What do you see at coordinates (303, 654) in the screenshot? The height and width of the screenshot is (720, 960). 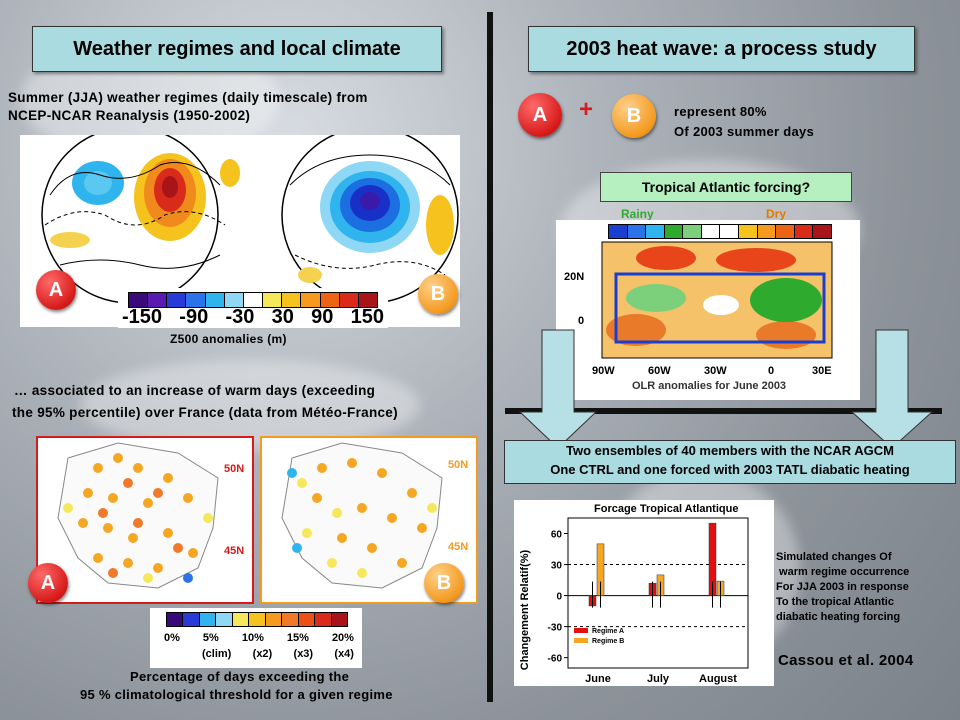 I see `pct-subtick: (x3)` at bounding box center [303, 654].